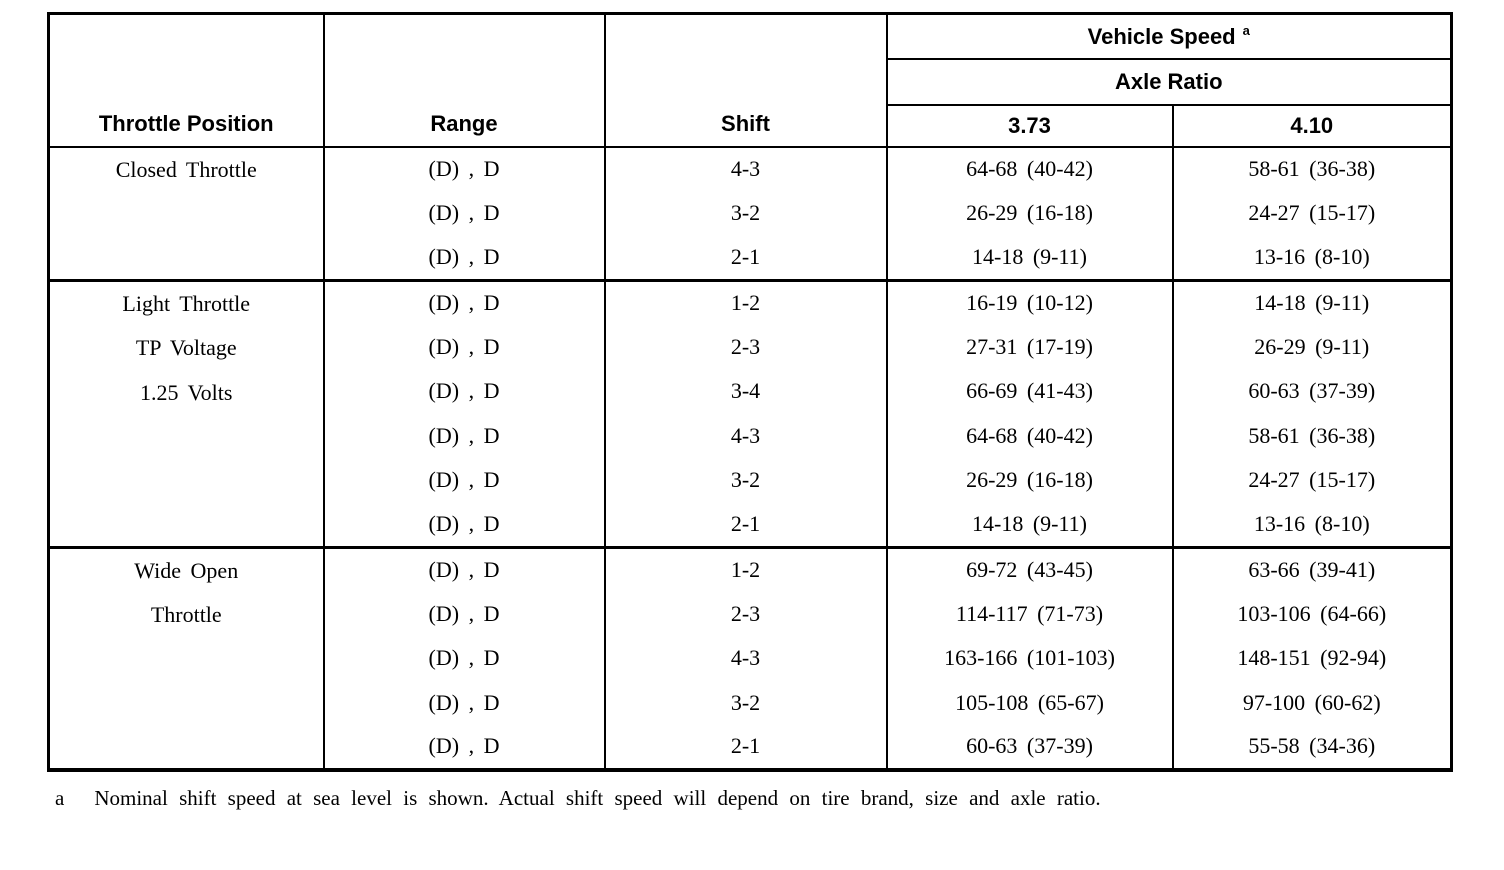 The height and width of the screenshot is (870, 1504). I want to click on speed-410-cell: 148-151 (92-94), so click(1312, 658).